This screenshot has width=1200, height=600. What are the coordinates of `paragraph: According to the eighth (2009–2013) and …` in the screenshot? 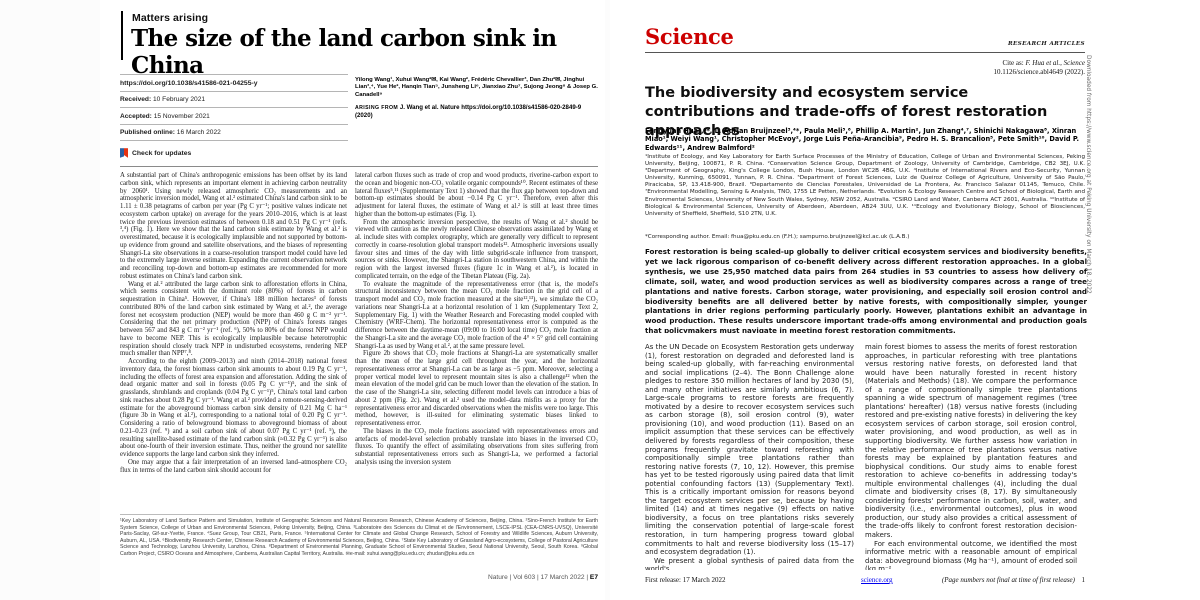 It's located at (233, 408).